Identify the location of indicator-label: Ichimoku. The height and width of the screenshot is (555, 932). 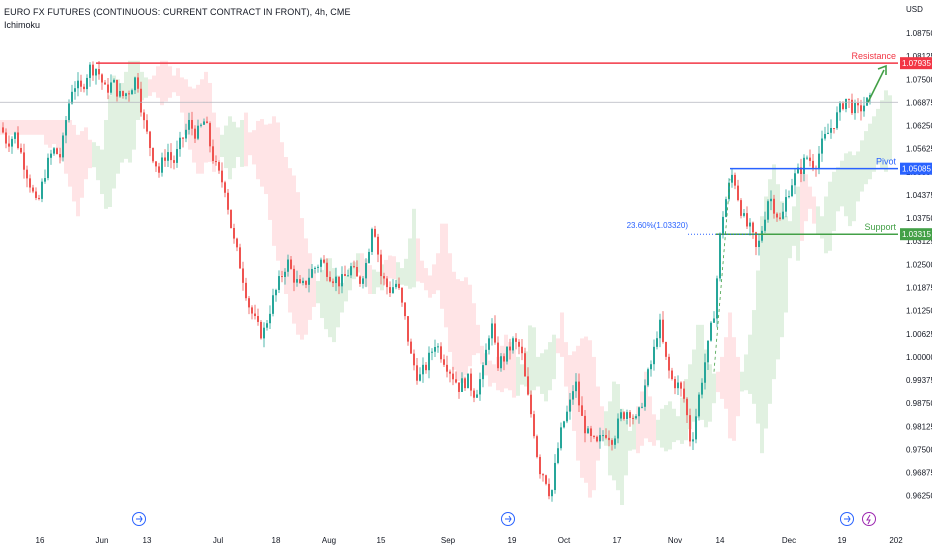
(22, 25).